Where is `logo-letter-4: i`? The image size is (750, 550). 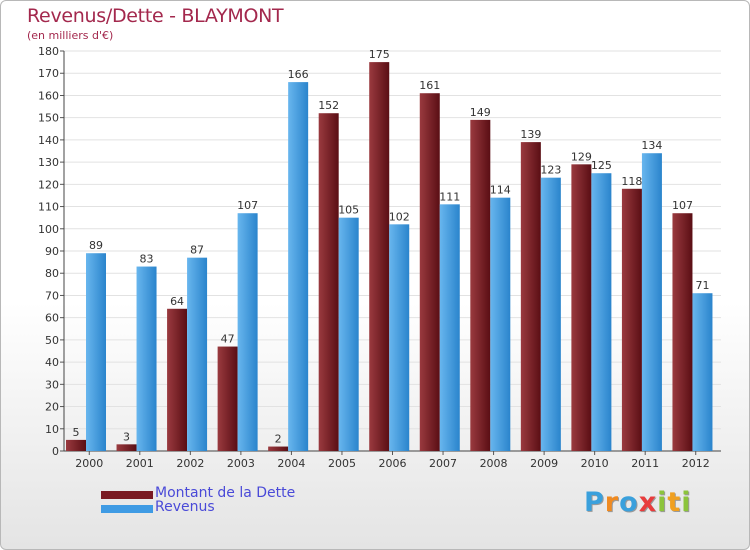 logo-letter-4: i is located at coordinates (662, 502).